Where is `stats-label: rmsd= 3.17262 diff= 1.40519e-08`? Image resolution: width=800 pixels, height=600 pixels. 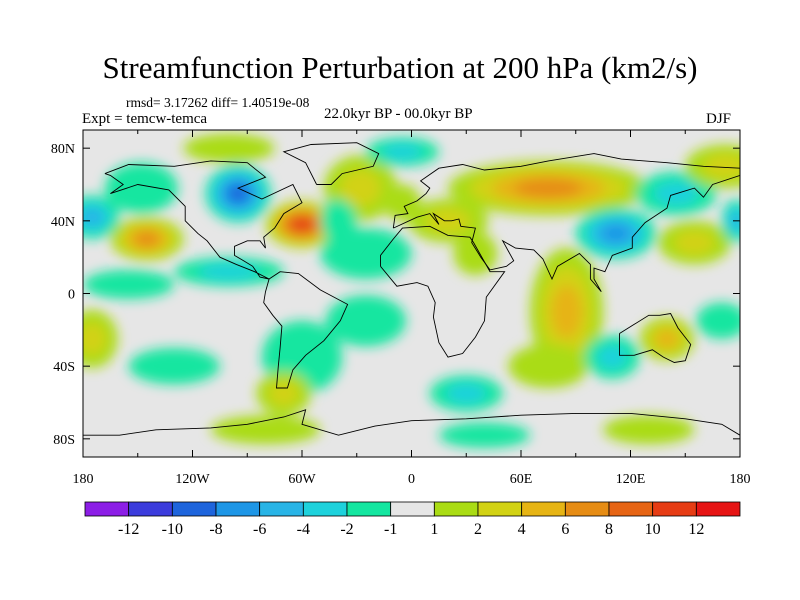 stats-label: rmsd= 3.17262 diff= 1.40519e-08 is located at coordinates (218, 102).